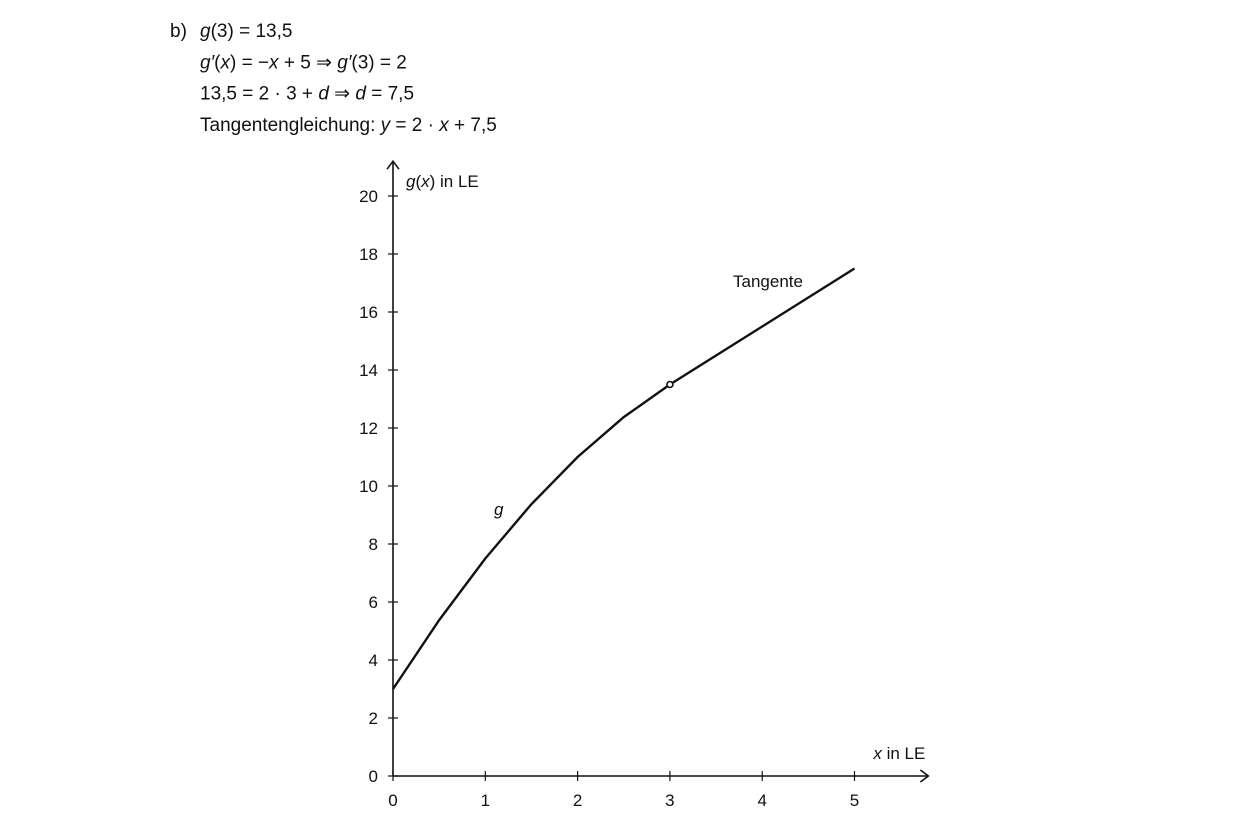  Describe the element at coordinates (368, 196) in the screenshot. I see `y-tick-label: 20` at that location.